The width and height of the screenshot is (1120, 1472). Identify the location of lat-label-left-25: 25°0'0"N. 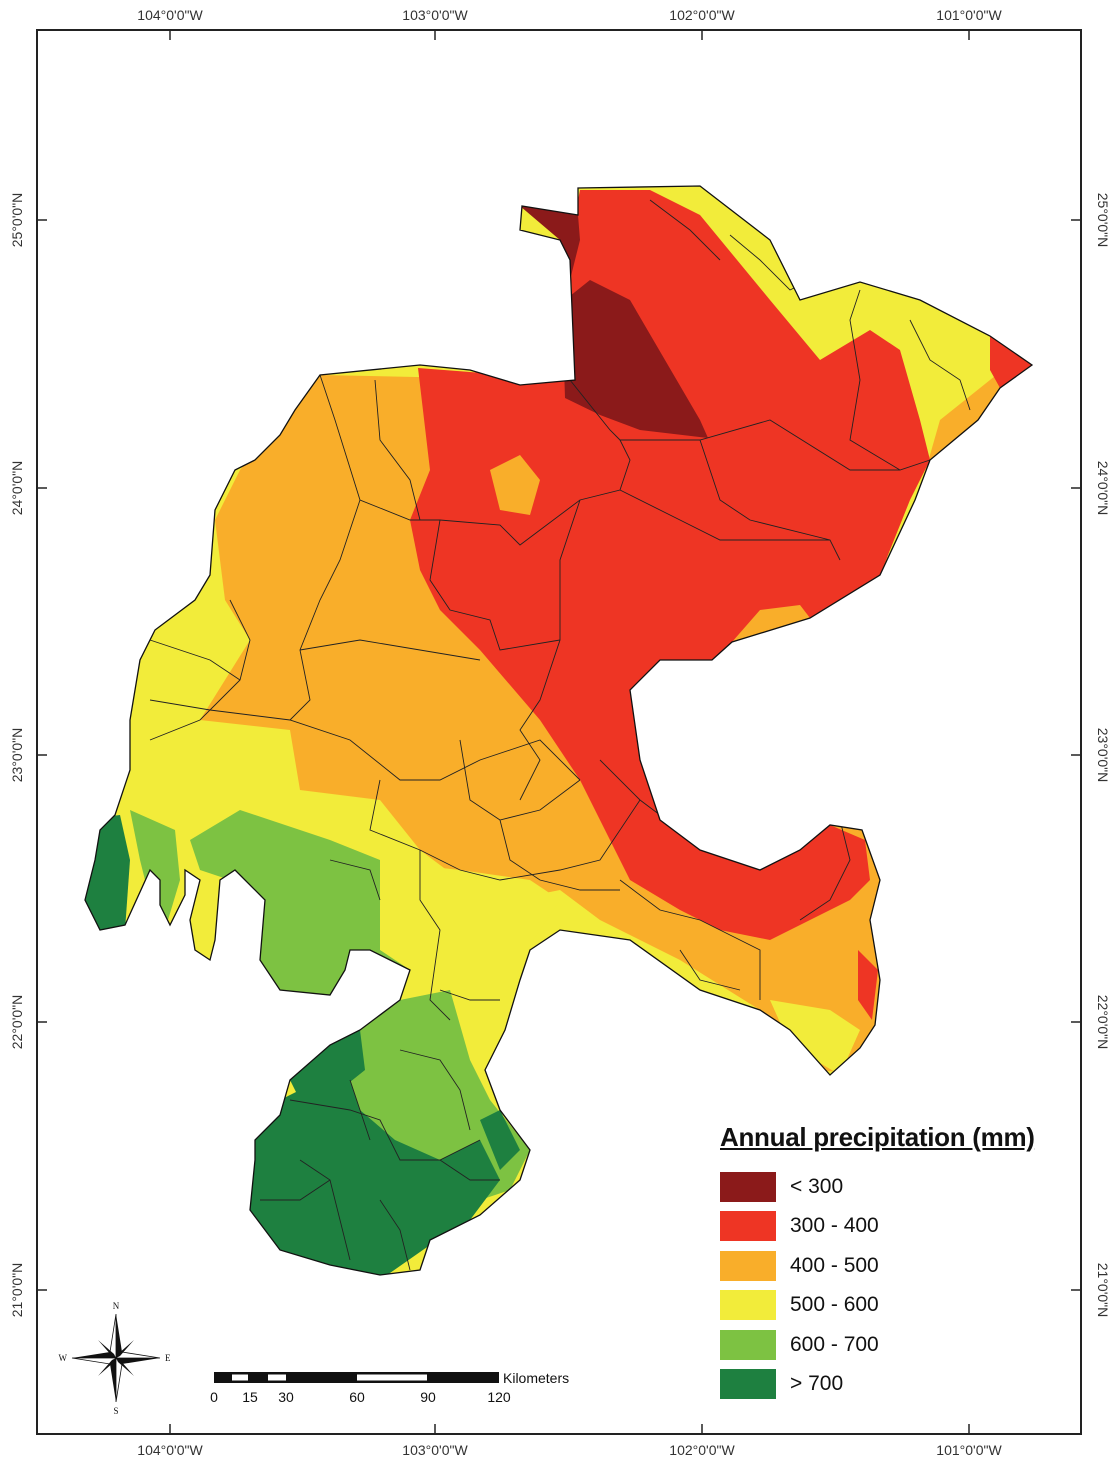
(17, 220).